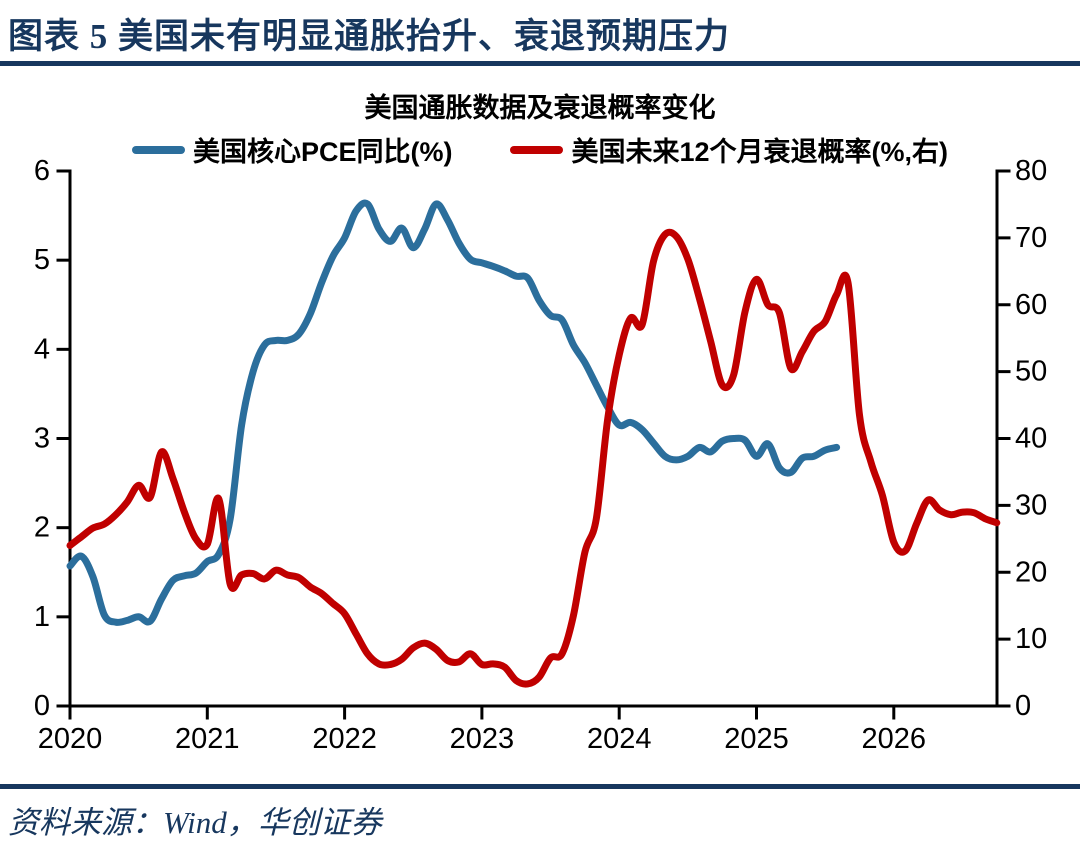 Image resolution: width=1080 pixels, height=854 pixels. Describe the element at coordinates (540, 63) in the screenshot. I see `top-divider-rule` at that location.